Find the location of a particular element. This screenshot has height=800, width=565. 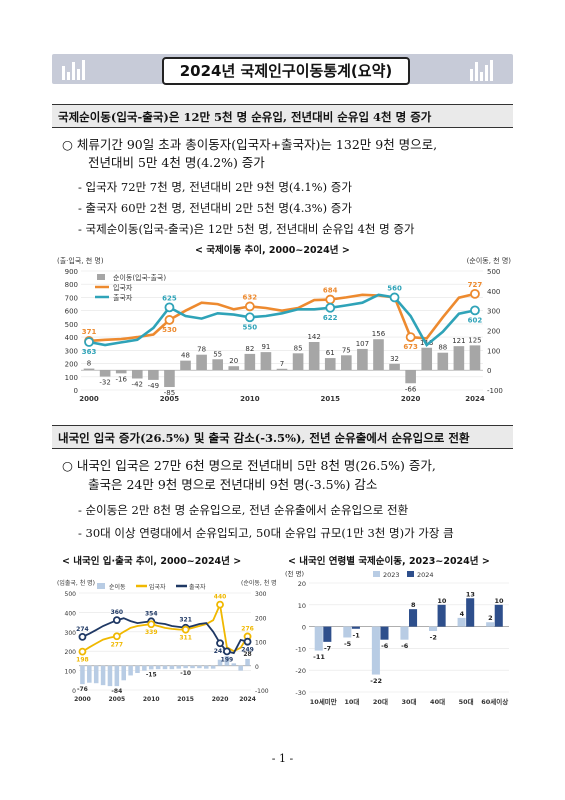

point-data-label: 276 is located at coordinates (247, 628).